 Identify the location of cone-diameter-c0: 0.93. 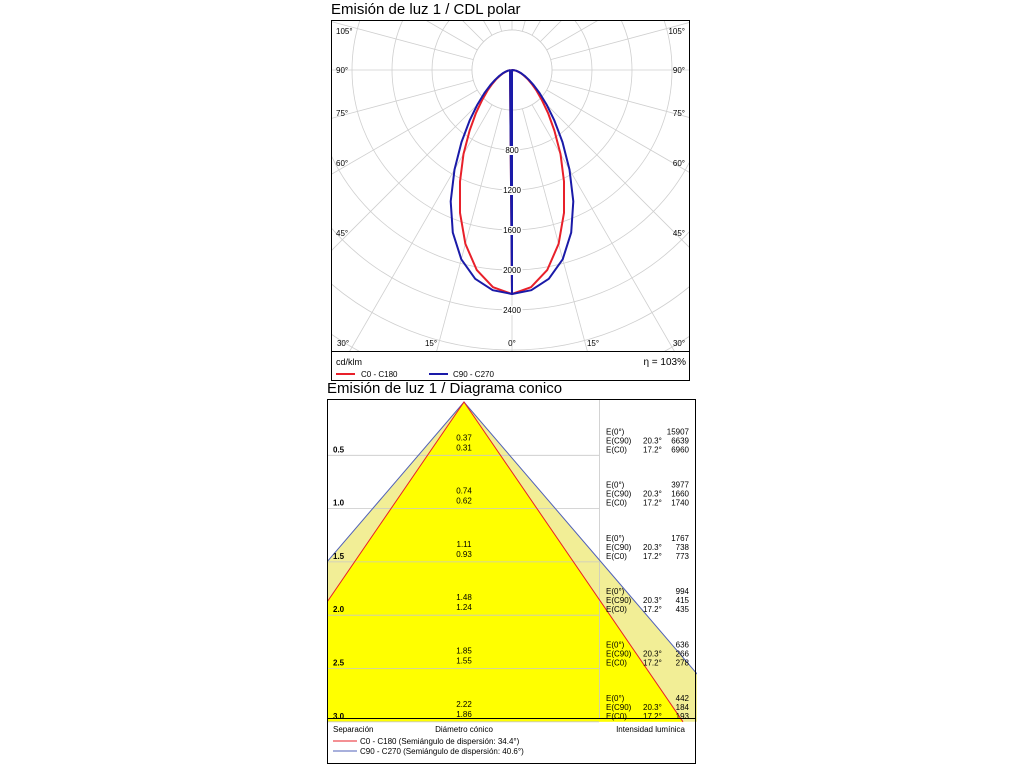
(464, 554).